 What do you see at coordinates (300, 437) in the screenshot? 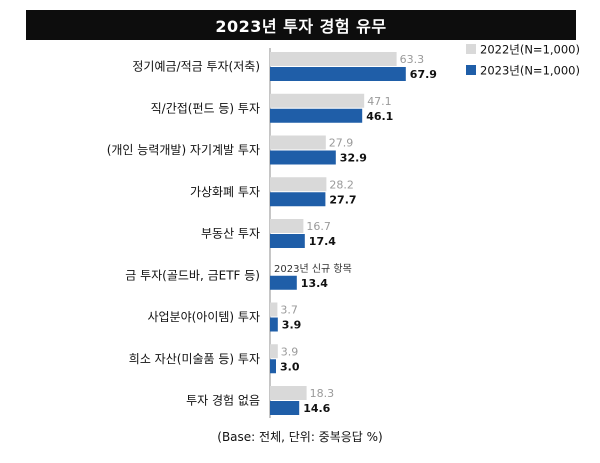
I see `chart-footnote: (Base: 전체, 단위: 중복응답 %)` at bounding box center [300, 437].